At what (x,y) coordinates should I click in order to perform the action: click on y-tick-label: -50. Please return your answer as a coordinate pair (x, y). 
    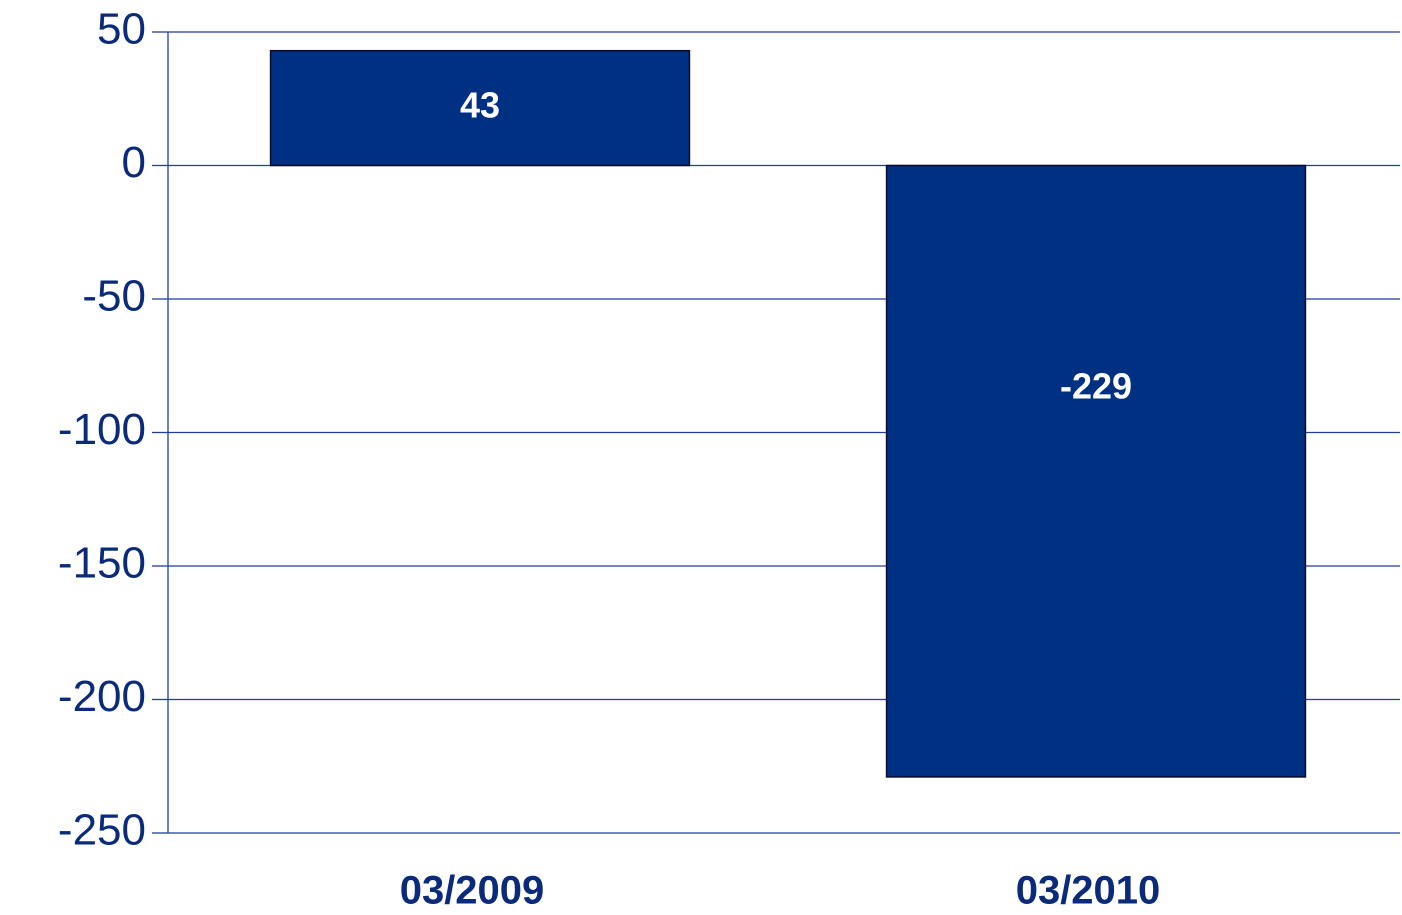
    Looking at the image, I should click on (114, 296).